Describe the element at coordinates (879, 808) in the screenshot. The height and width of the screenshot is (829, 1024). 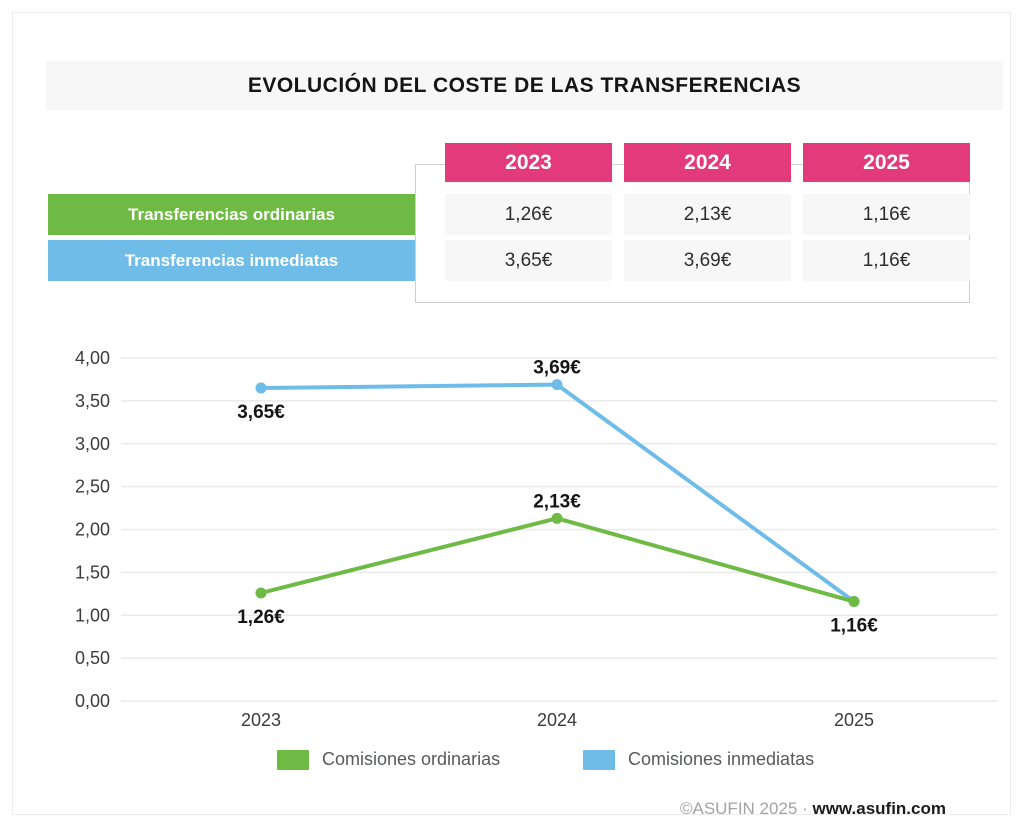
I see `website-text: www.asufin.com` at that location.